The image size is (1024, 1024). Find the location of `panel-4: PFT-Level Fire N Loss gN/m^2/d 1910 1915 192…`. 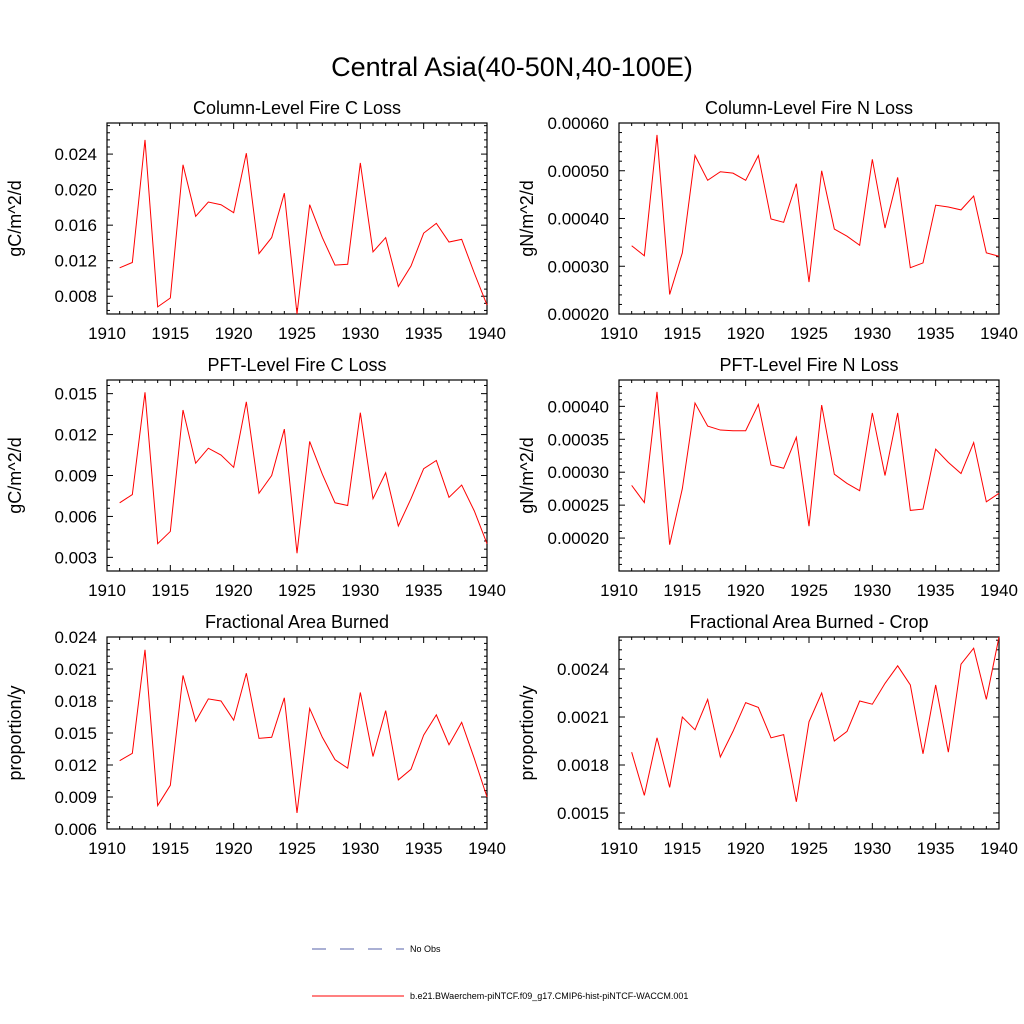

panel-4: PFT-Level Fire N Loss gN/m^2/d 1910 1915 192… is located at coordinates (767, 477).